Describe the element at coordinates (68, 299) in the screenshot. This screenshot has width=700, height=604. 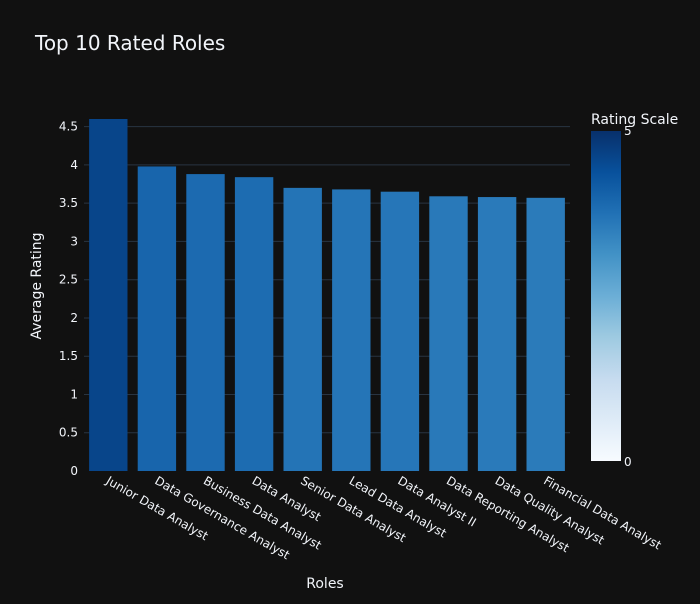
I see `y-axis-ticks: 0 0.5 1 1.5 2 2.5 3 3.5 4 4.5` at that location.